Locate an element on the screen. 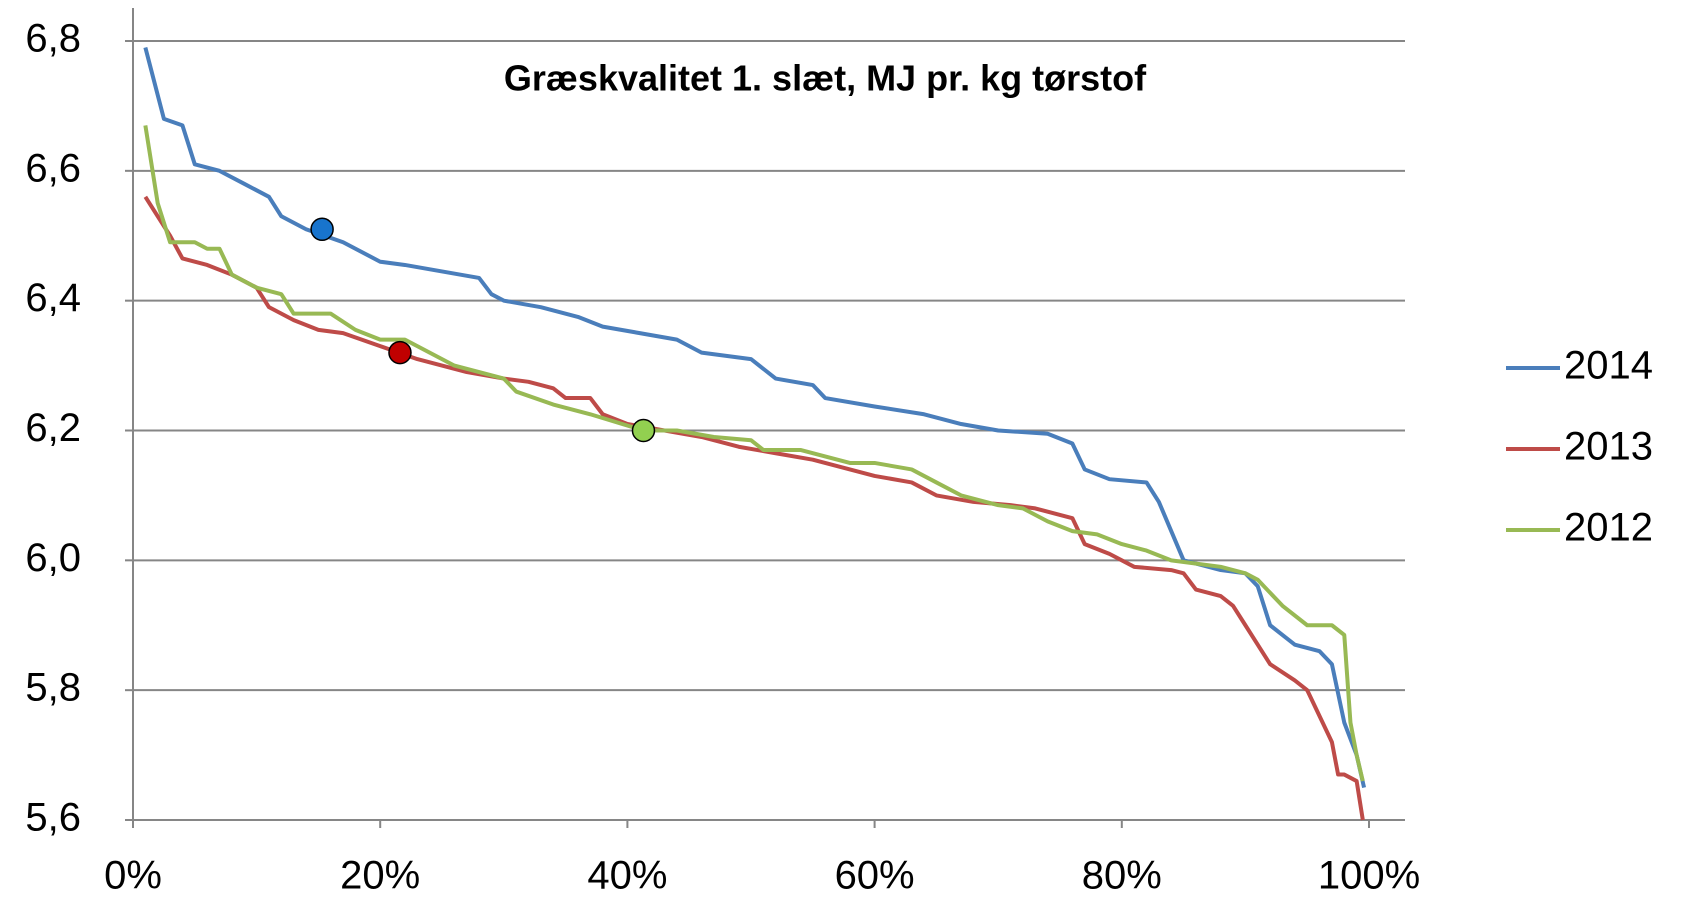 This screenshot has width=1681, height=907. x-tick-label: 0% is located at coordinates (133, 876).